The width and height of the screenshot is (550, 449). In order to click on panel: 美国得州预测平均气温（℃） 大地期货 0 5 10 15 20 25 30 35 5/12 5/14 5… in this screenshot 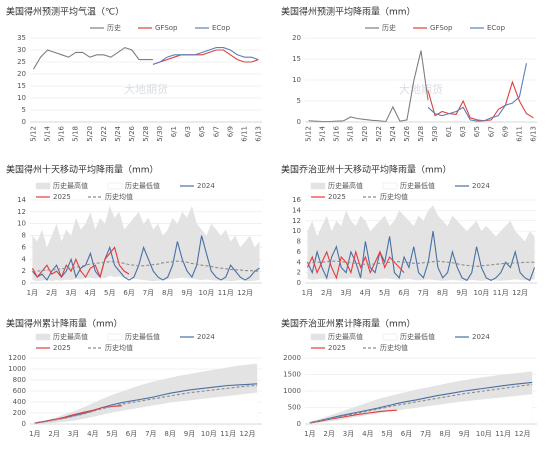, I will do `click(134, 74)`.